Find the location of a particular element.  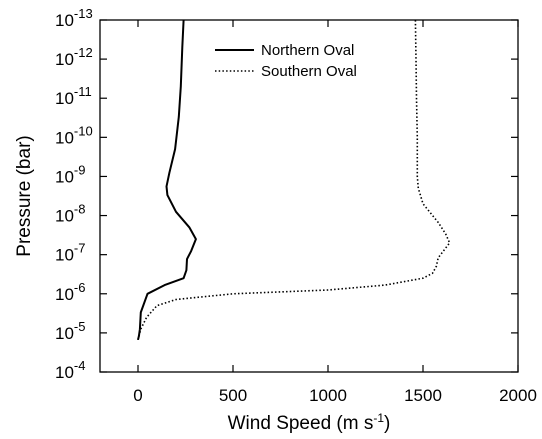

y-tick-label: 10⁻⁴ is located at coordinates (70, 370).